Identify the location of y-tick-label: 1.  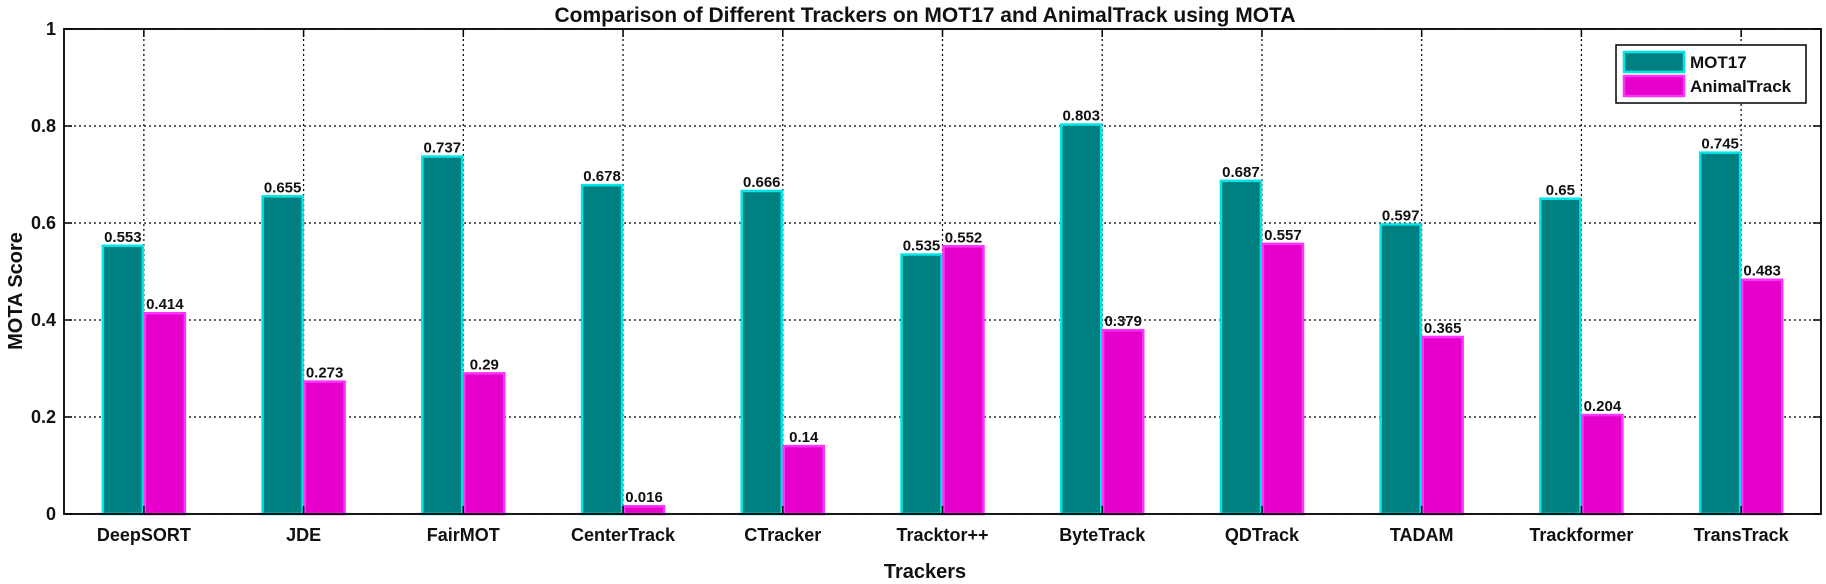
(51, 29).